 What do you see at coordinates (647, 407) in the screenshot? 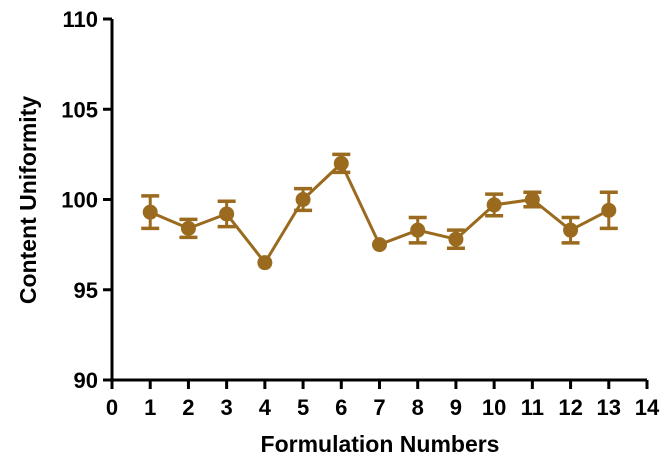
I see `x-tick-label: 14` at bounding box center [647, 407].